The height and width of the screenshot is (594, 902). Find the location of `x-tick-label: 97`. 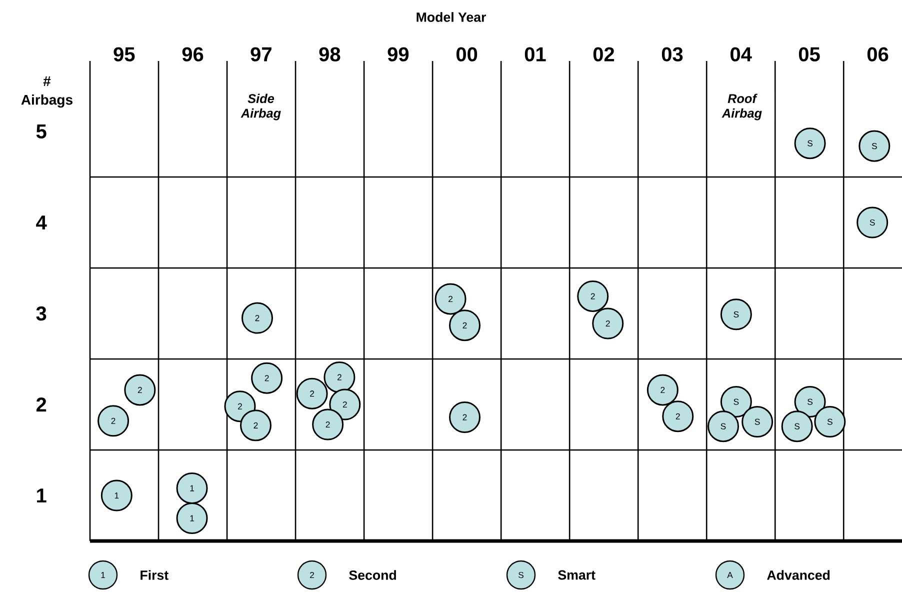

x-tick-label: 97 is located at coordinates (261, 54).